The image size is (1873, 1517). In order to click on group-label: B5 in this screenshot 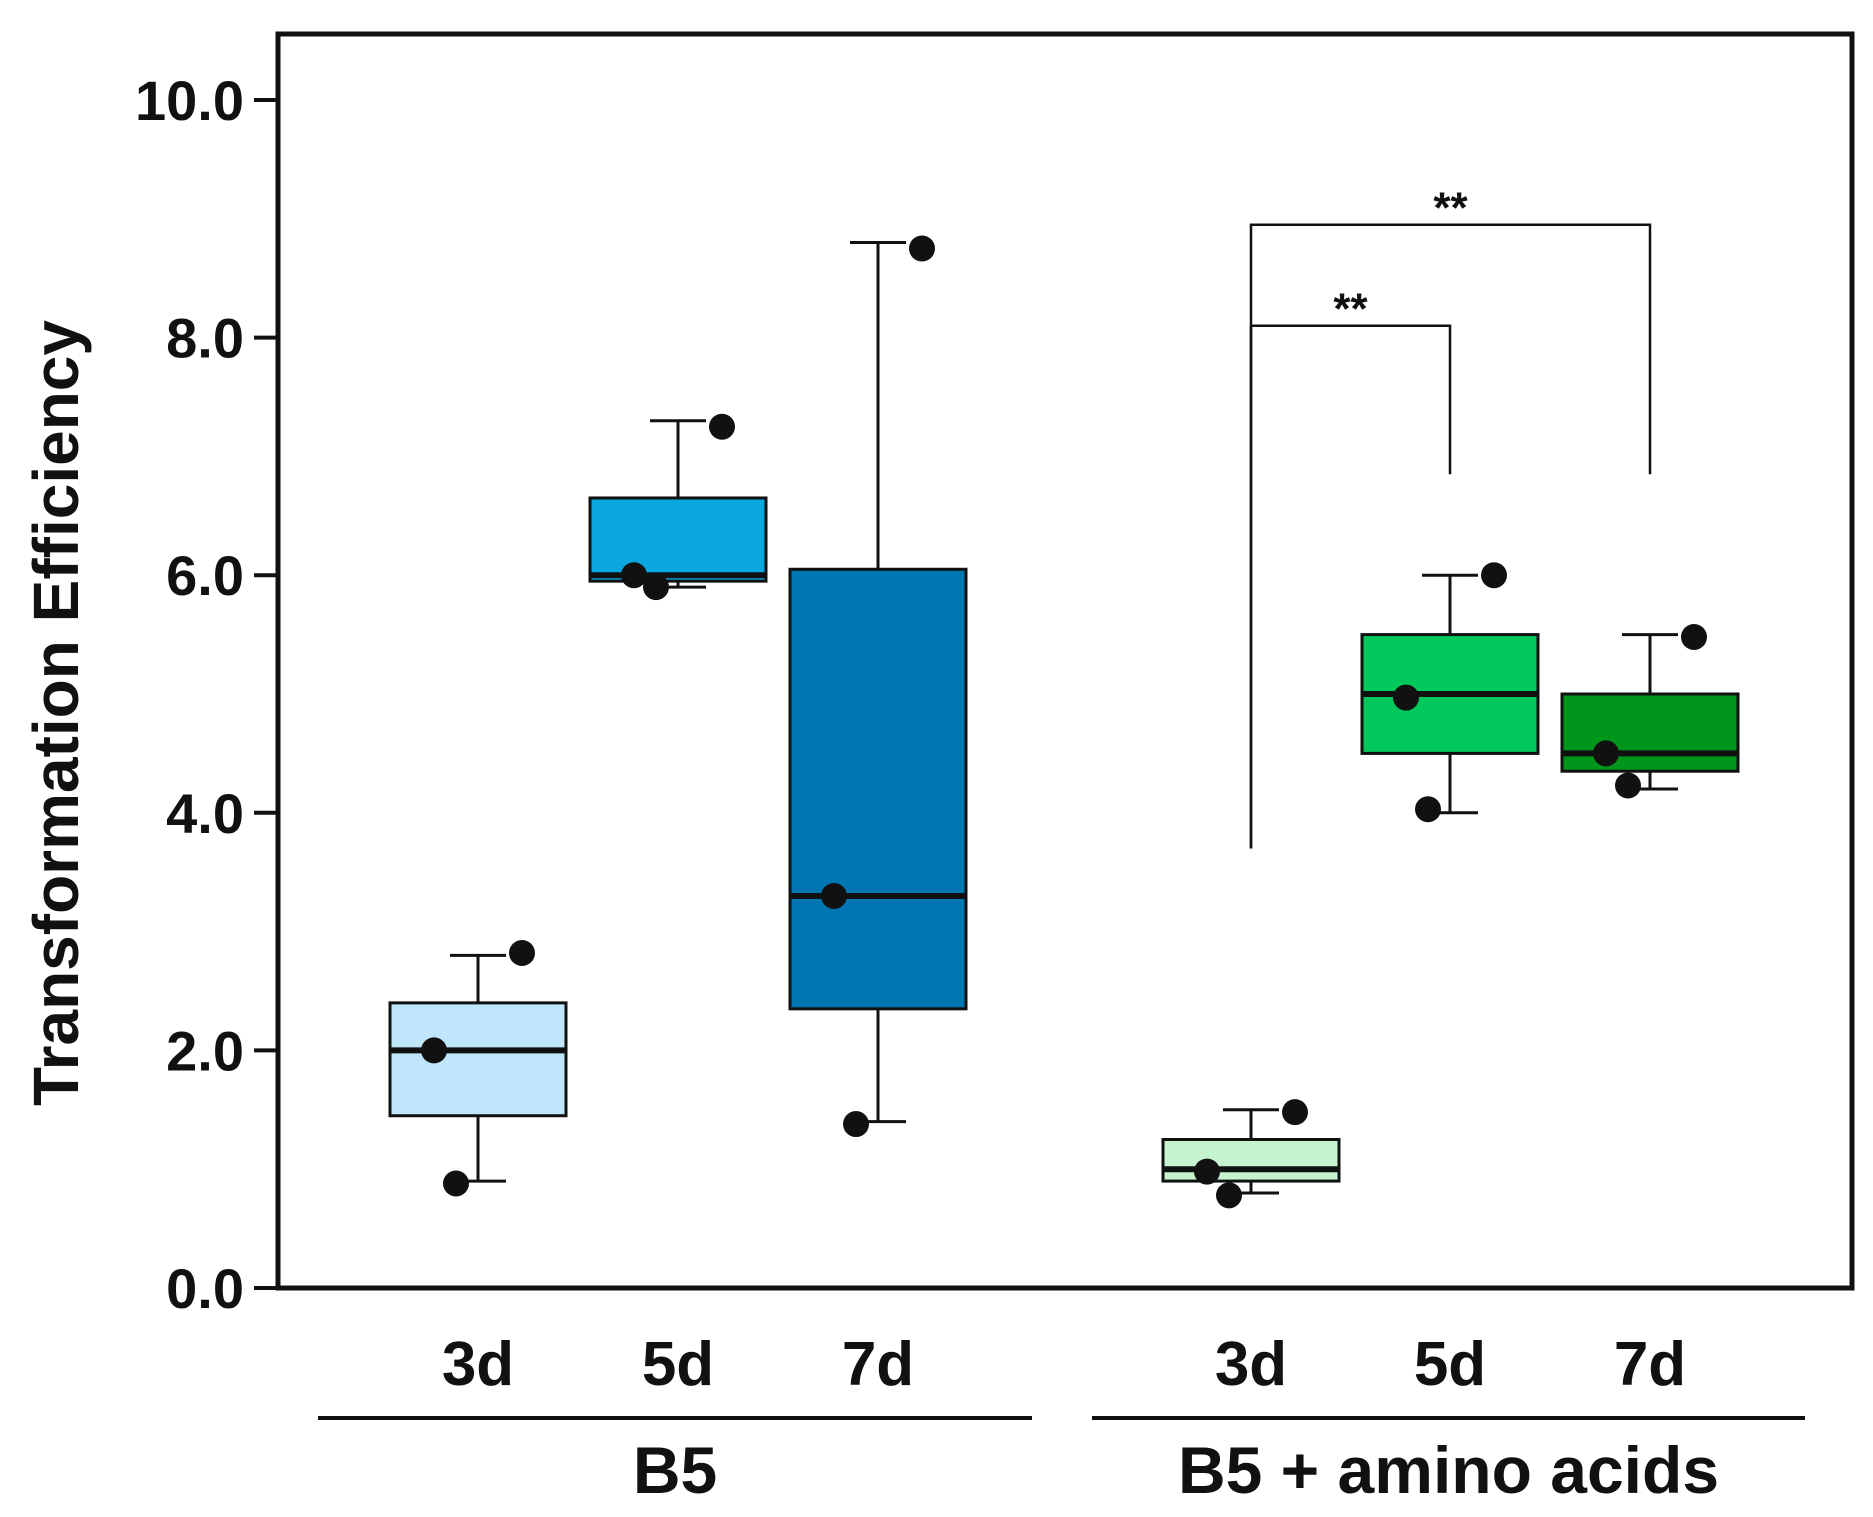, I will do `click(675, 1470)`.